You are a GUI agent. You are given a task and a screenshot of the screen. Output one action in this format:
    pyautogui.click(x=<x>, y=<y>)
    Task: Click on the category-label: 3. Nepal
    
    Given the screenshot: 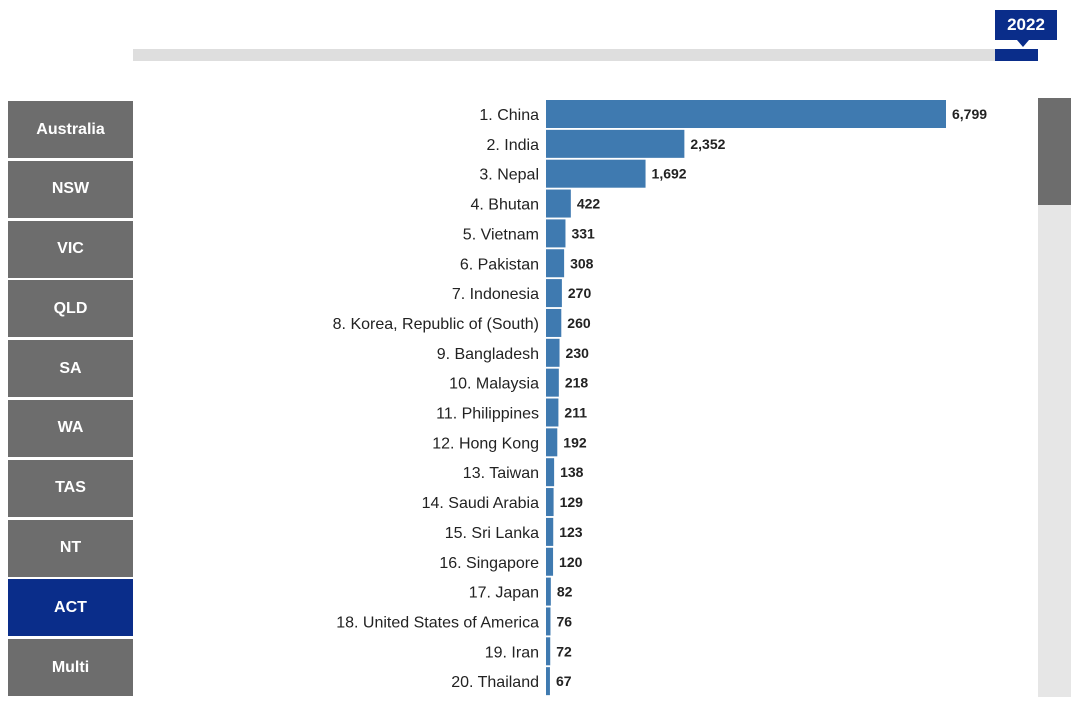 What is the action you would take?
    pyautogui.click(x=509, y=175)
    